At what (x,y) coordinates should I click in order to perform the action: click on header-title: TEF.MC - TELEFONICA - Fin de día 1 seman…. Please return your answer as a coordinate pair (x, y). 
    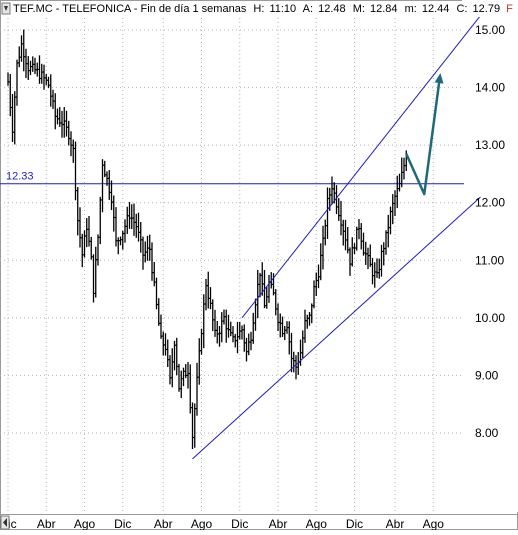
    Looking at the image, I should click on (130, 9).